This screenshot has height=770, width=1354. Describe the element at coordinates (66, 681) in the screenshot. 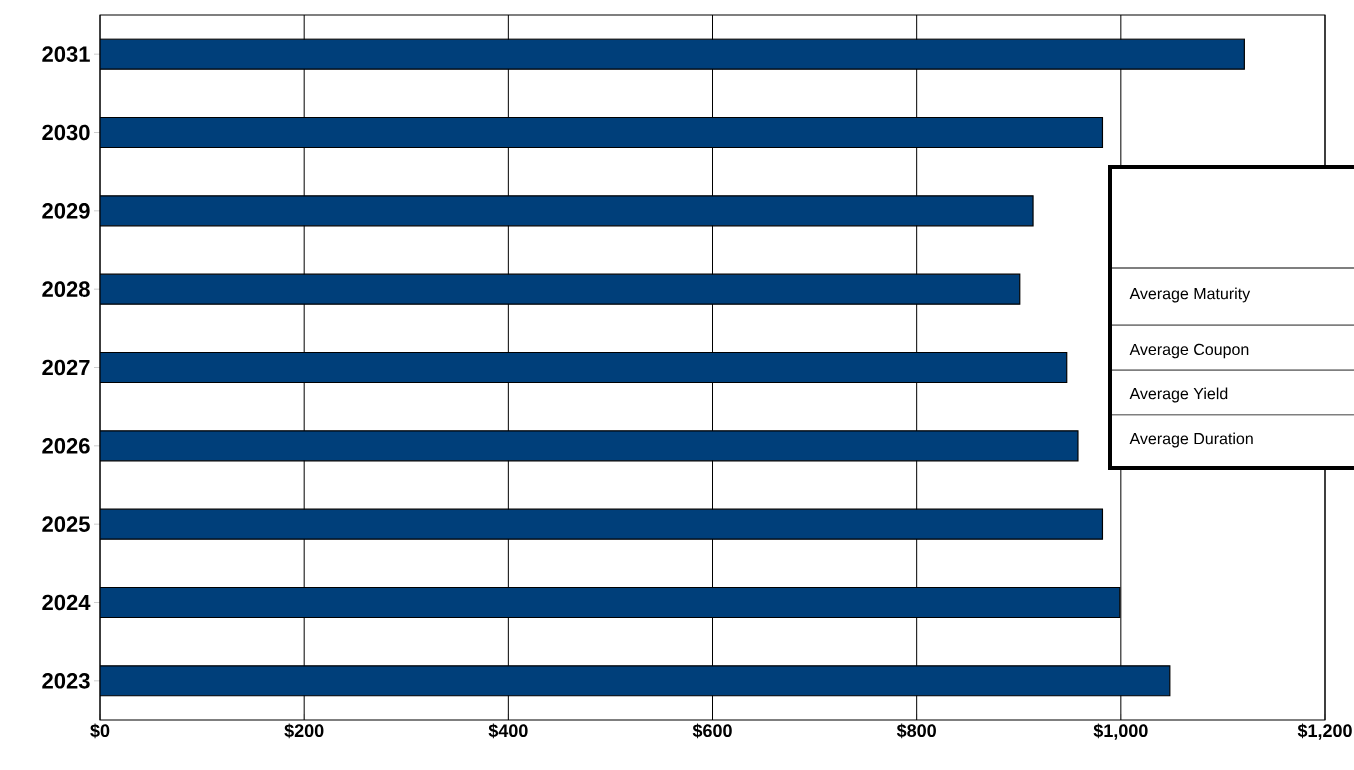

I see `y-tick-label: 2023` at that location.